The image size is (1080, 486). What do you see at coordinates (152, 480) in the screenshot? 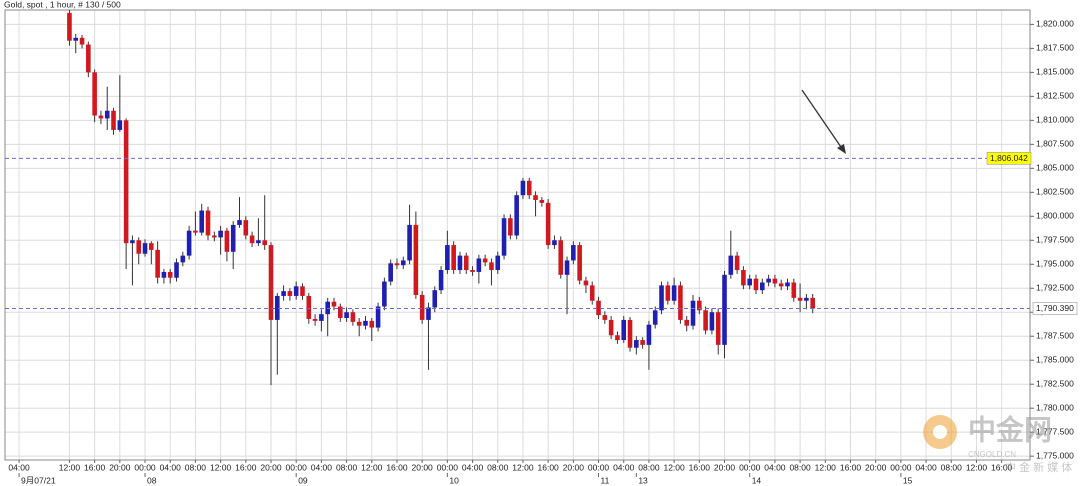
I see `date-label: 08` at bounding box center [152, 480].